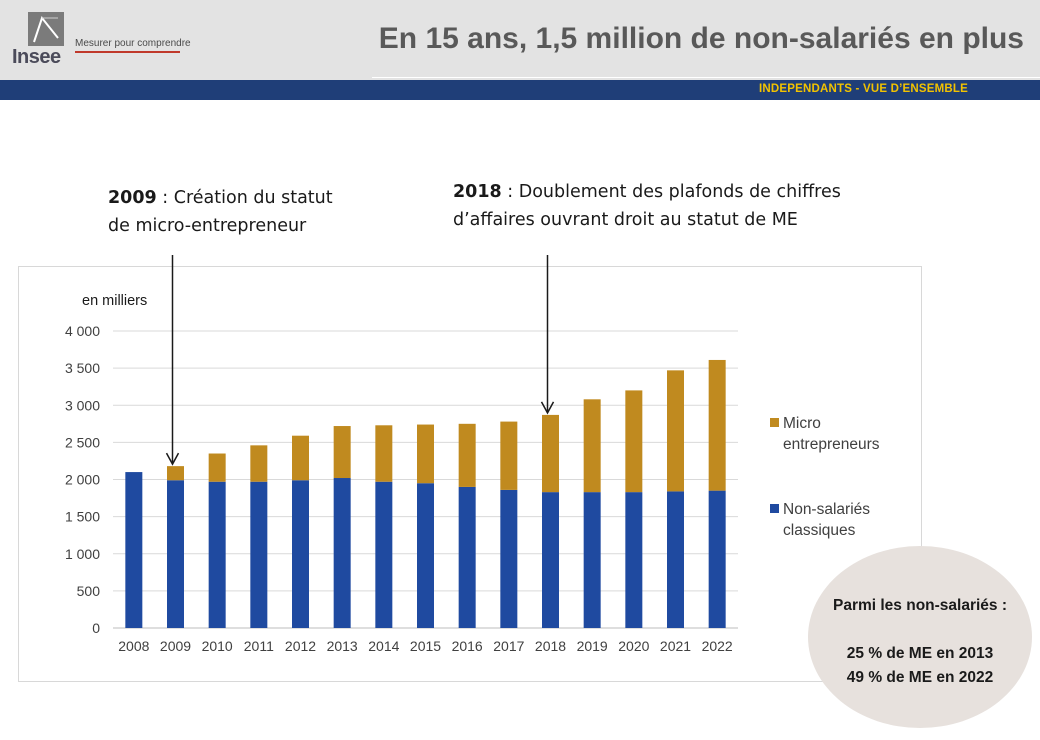 Image resolution: width=1040 pixels, height=740 pixels. I want to click on x-tick-label: 2020, so click(633, 646).